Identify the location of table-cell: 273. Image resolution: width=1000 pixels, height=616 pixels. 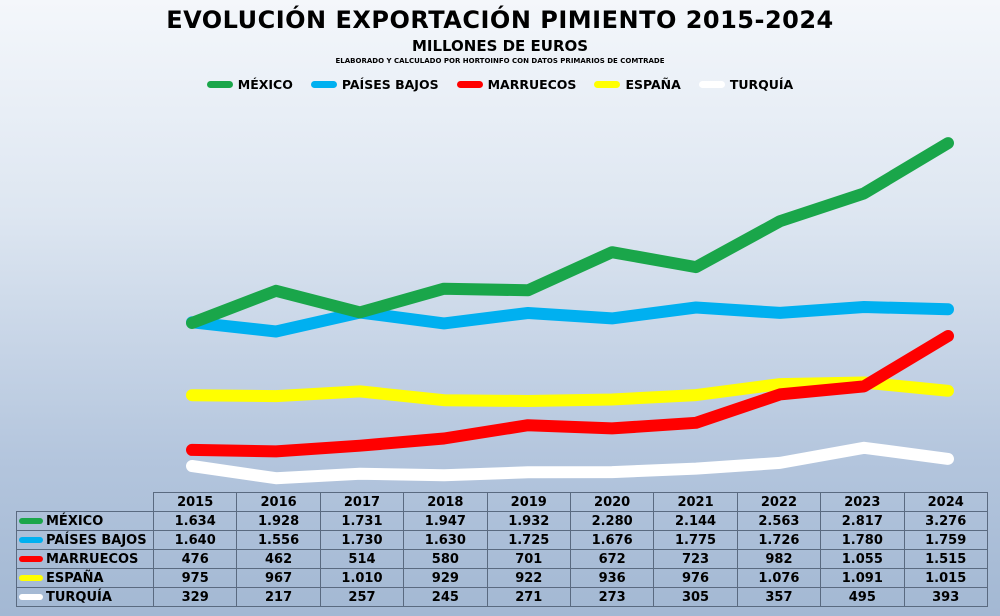
(612, 597).